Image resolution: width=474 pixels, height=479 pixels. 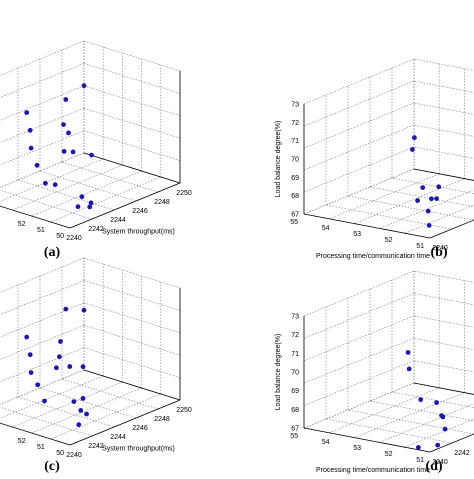 I want to click on z-tick-label: 70, so click(x=295, y=373).